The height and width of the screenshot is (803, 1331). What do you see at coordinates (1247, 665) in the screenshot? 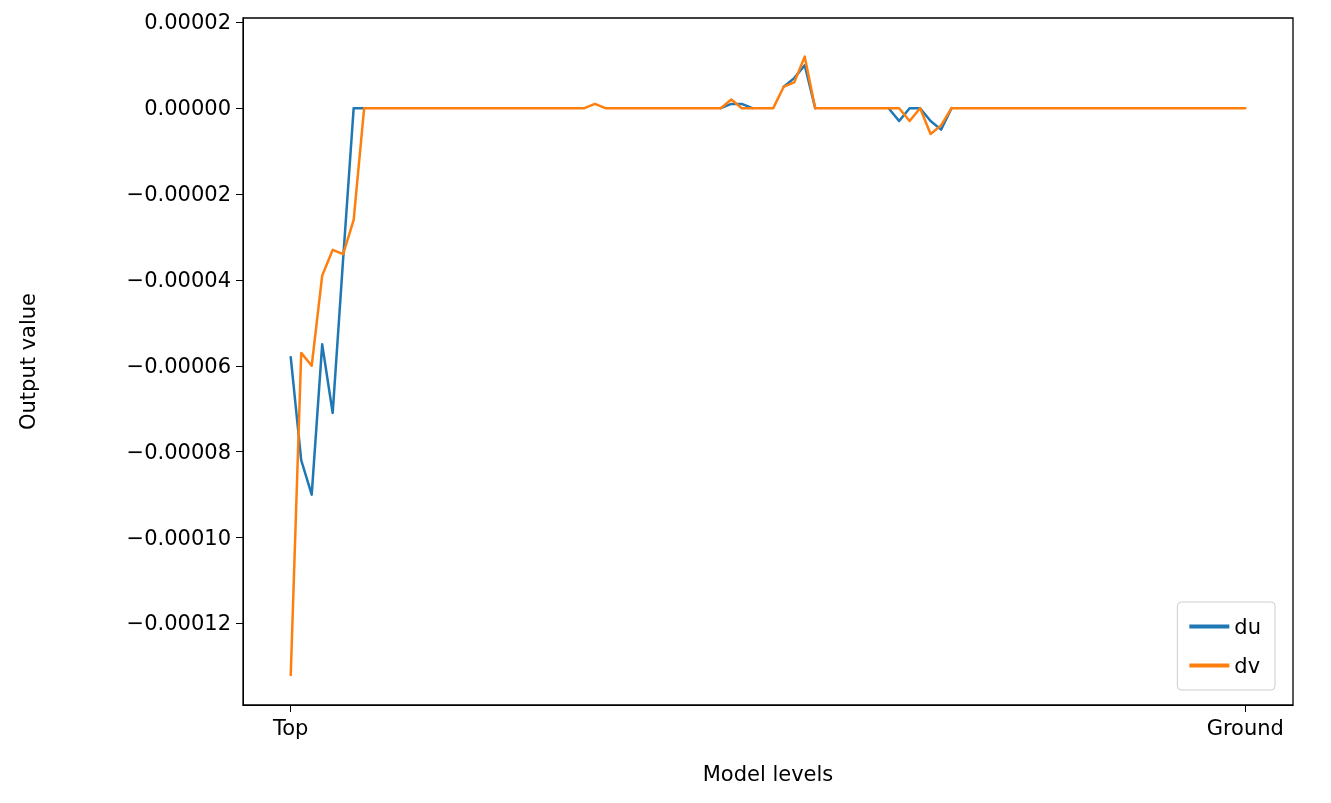
I see `legend-label: dv` at bounding box center [1247, 665].